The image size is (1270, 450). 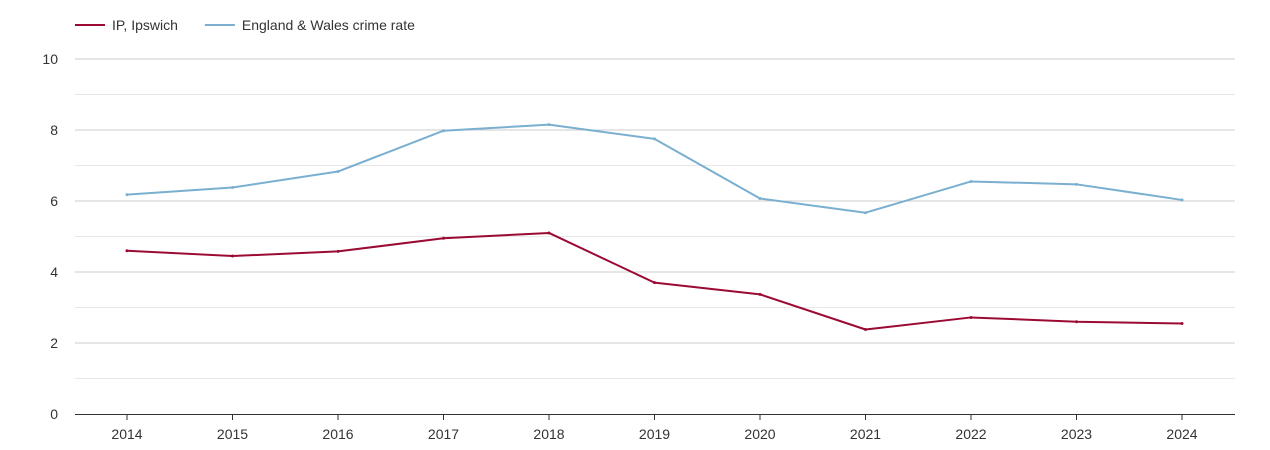 I want to click on legend-item-ip-ipswich: IP, Ipswich, so click(x=126, y=25).